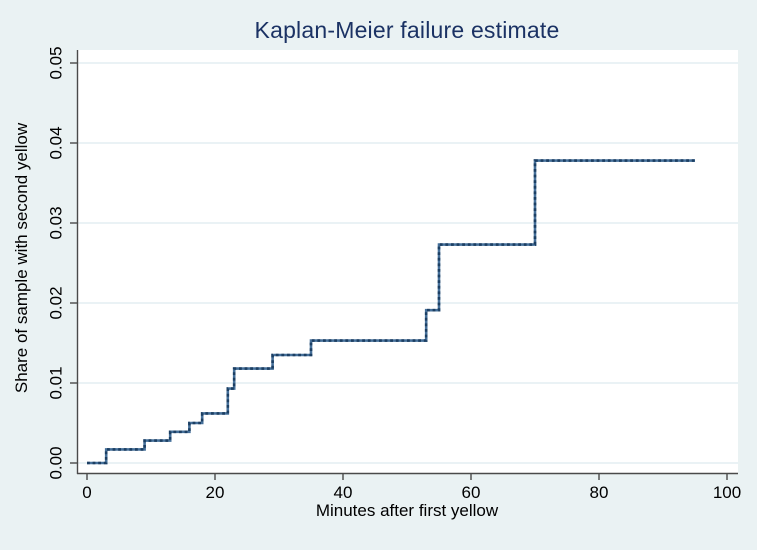 The image size is (757, 550). Describe the element at coordinates (56, 62) in the screenshot. I see `y-tick-label: 0.05` at that location.